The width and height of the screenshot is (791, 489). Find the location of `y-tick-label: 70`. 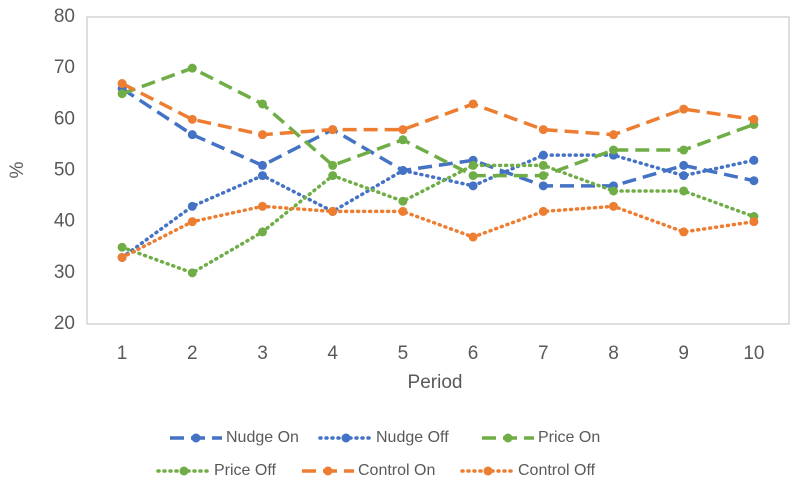

y-tick-label: 70 is located at coordinates (64, 67).